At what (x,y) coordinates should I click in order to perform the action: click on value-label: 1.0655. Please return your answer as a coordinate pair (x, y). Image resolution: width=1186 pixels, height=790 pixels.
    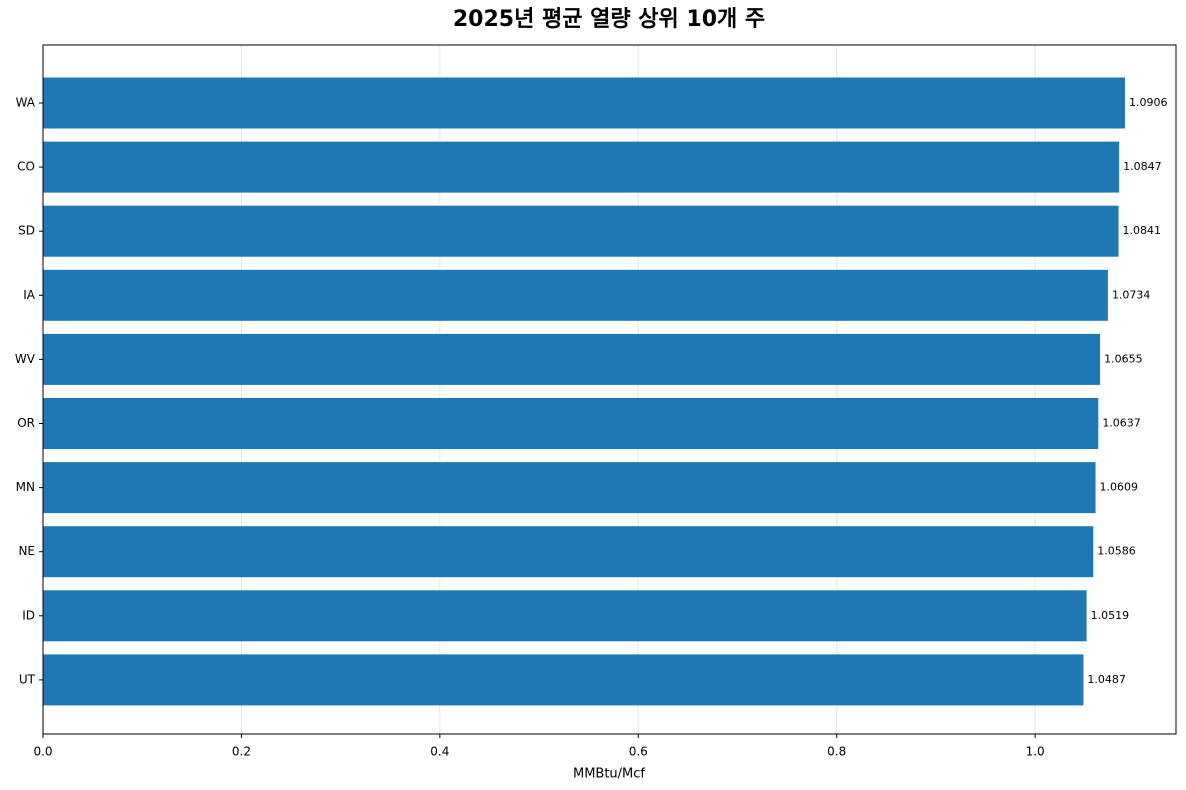
    Looking at the image, I should click on (1123, 358).